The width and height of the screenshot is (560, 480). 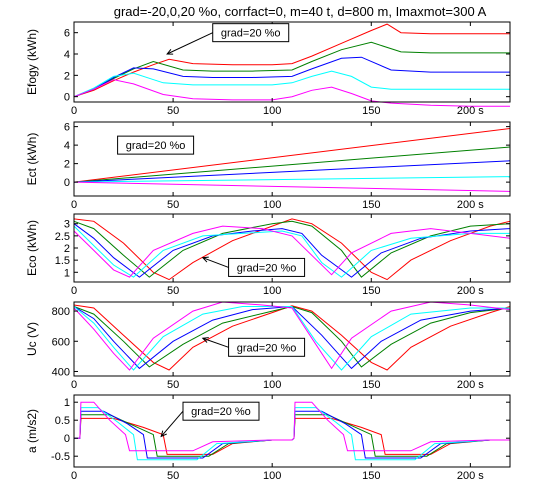 I want to click on y-axis-label: a (m/s2), so click(x=32, y=431).